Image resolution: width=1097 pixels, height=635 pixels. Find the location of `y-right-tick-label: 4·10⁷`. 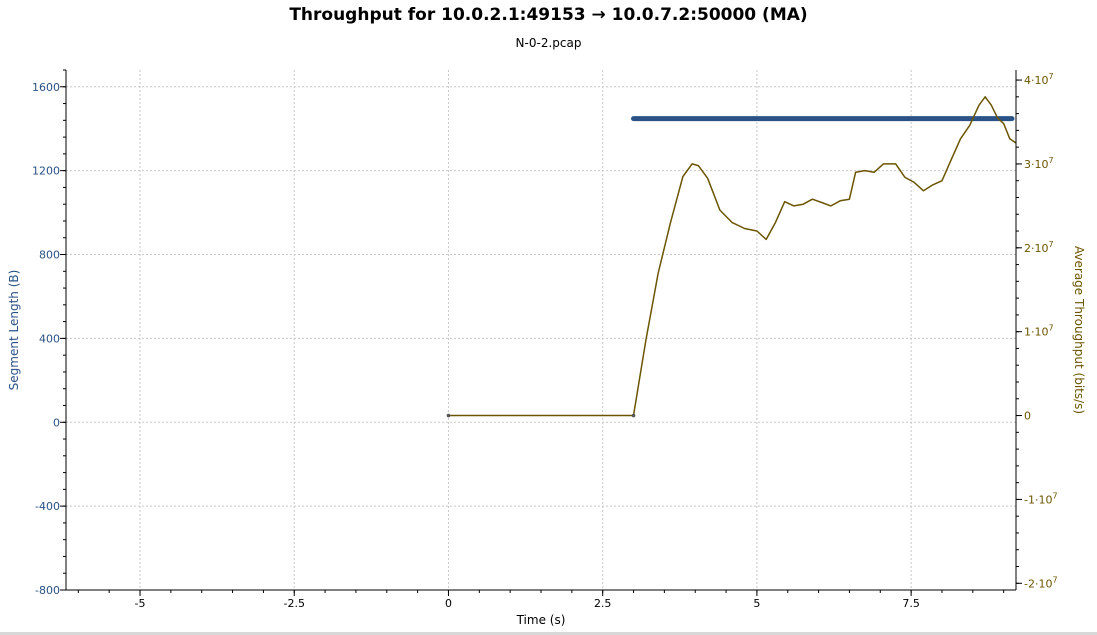

y-right-tick-label: 4·10⁷ is located at coordinates (1039, 79).